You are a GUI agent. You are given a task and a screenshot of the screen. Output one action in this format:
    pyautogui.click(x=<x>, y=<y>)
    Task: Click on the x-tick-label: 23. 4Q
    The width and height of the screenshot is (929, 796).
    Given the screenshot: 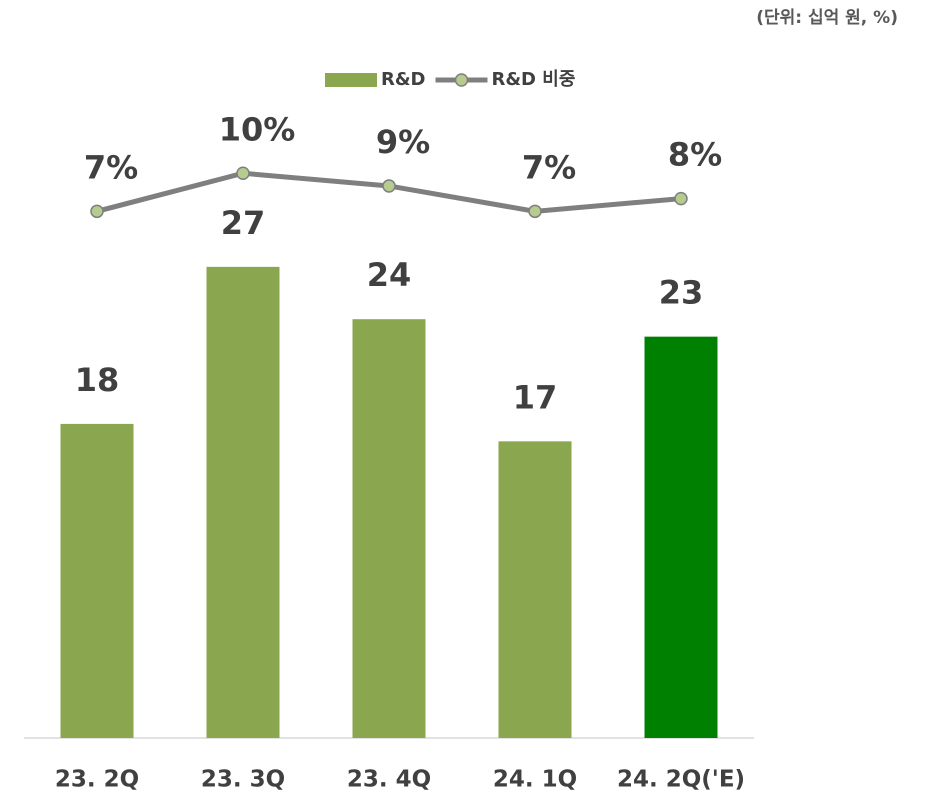 What is the action you would take?
    pyautogui.click(x=389, y=780)
    